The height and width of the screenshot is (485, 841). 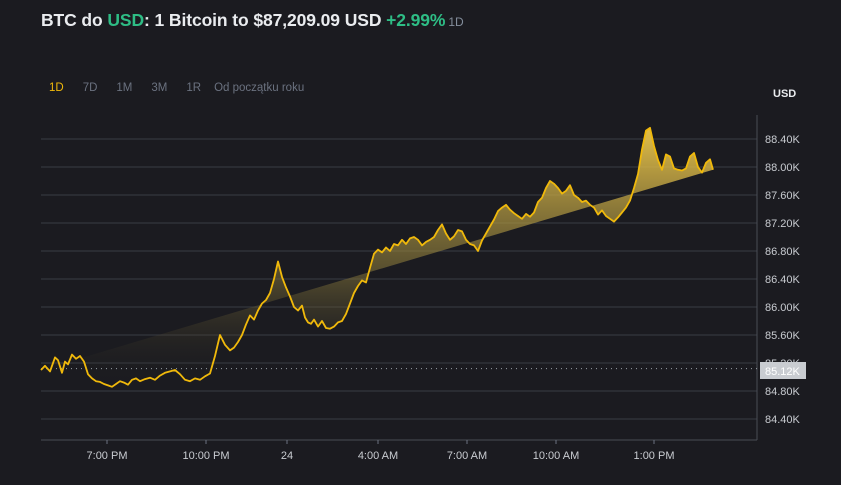 I want to click on x-tick-label: 7:00 PM, so click(x=107, y=456).